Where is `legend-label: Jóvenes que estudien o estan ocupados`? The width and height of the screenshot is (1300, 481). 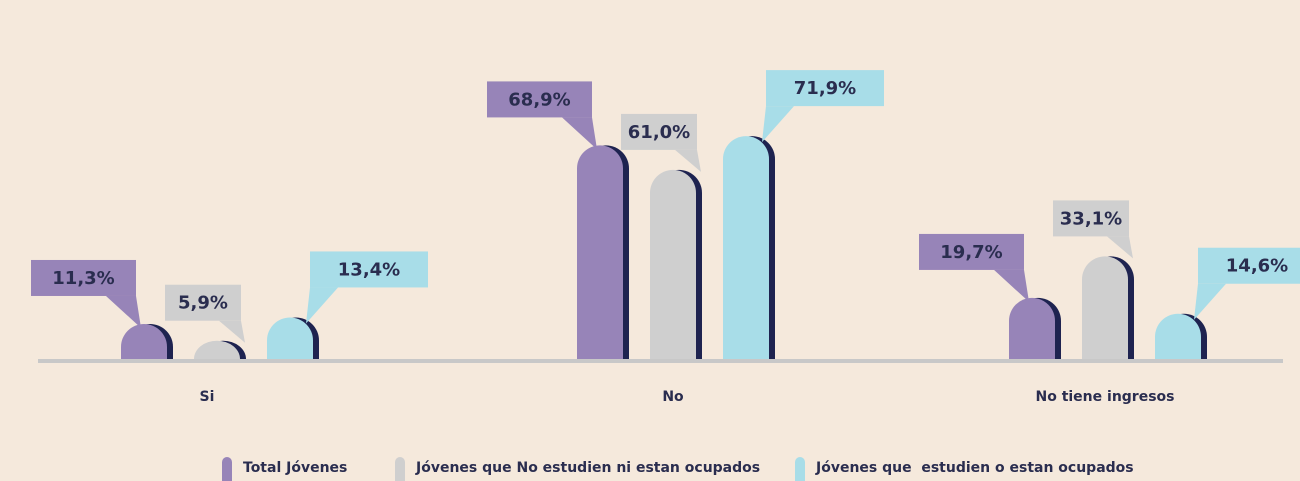
legend-label: Jóvenes que estudien o estan ocupados is located at coordinates (974, 468).